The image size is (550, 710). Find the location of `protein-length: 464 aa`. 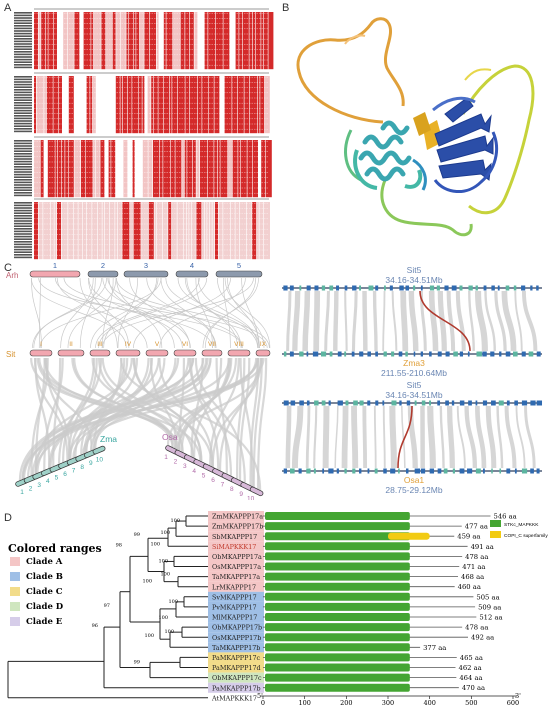

protein-length: 464 aa is located at coordinates (470, 678).